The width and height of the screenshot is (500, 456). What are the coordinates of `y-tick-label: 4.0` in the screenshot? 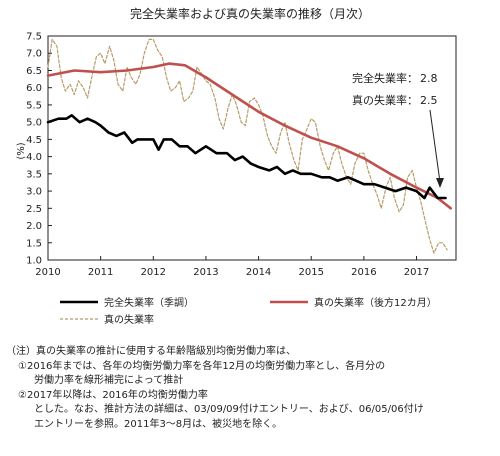 It's located at (34, 157).